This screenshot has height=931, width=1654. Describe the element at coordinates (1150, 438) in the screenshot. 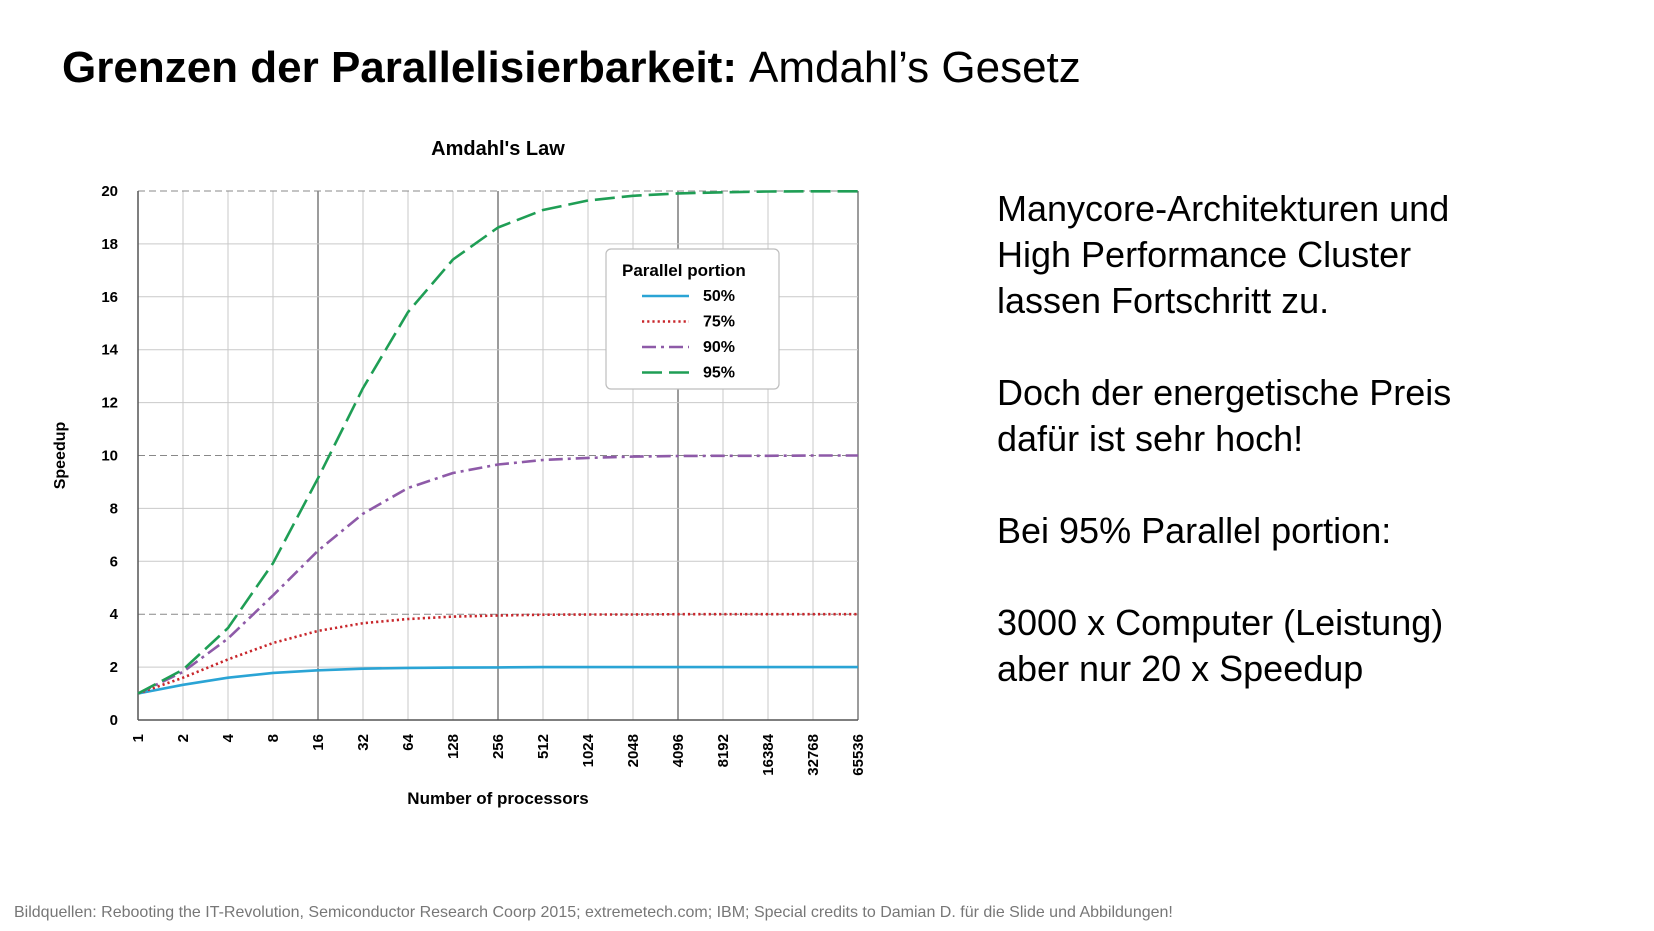

I see `line: dafür ist sehr hoch!` at that location.